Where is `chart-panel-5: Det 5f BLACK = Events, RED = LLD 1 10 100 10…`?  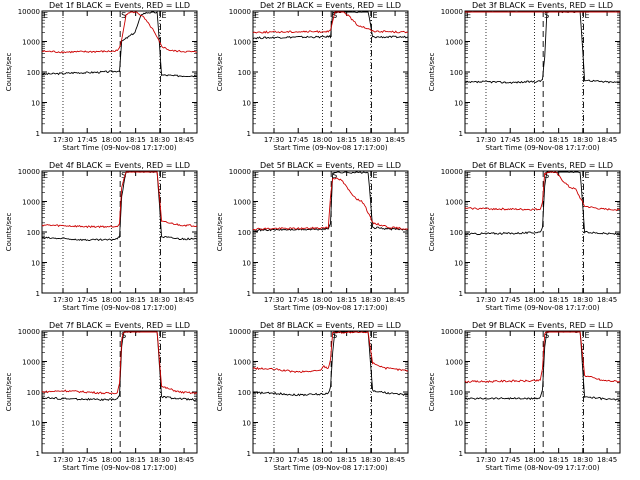 chart-panel-5: Det 5f BLACK = Events, RED = LLD 1 10 100 10… is located at coordinates (312, 236).